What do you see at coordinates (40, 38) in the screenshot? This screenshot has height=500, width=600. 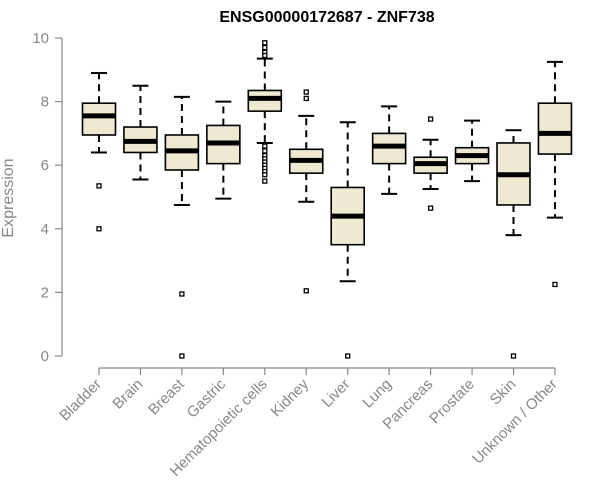 I see `y-tick-label: 10` at bounding box center [40, 38].